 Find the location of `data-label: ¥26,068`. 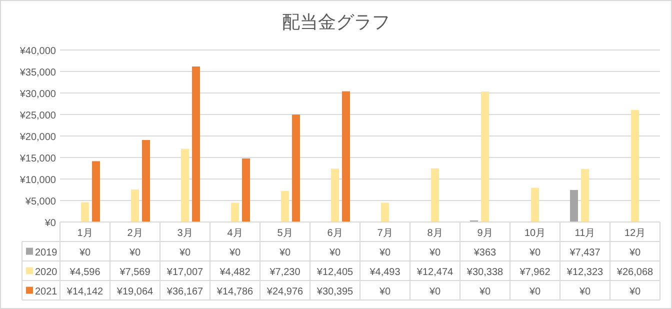

data-label: ¥26,068 is located at coordinates (635, 272).